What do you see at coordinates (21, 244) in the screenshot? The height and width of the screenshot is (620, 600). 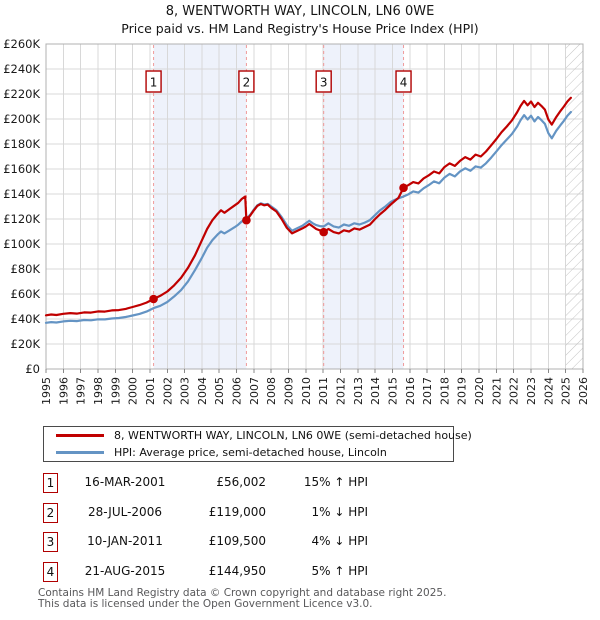 I see `y-axis-label: £100K` at bounding box center [21, 244].